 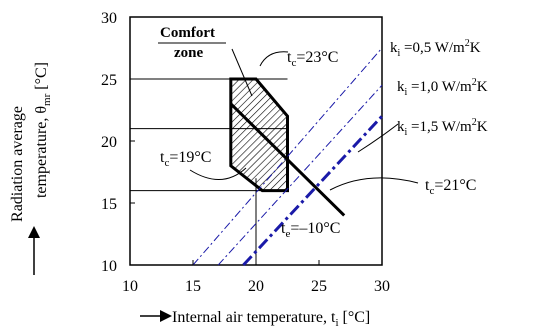 What do you see at coordinates (382, 286) in the screenshot?
I see `x-tick-label-30: 30` at bounding box center [382, 286].